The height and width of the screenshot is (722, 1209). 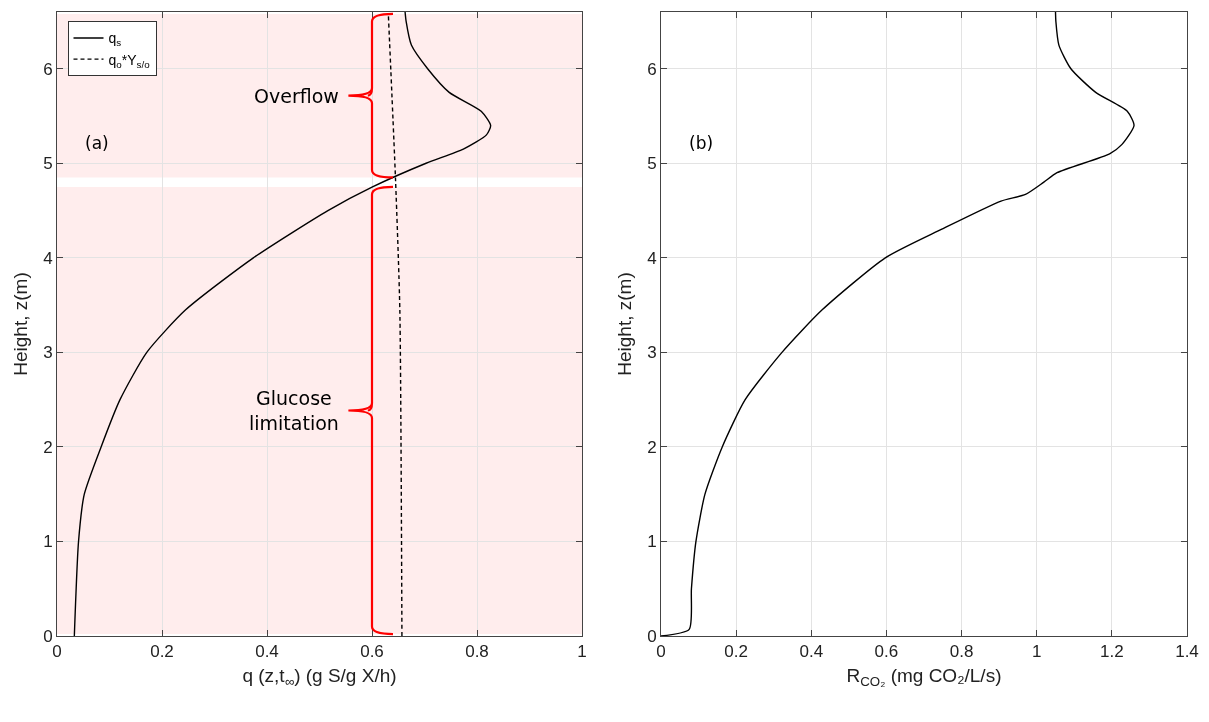 I want to click on x-tick-label: 1.2, so click(x=1112, y=652).